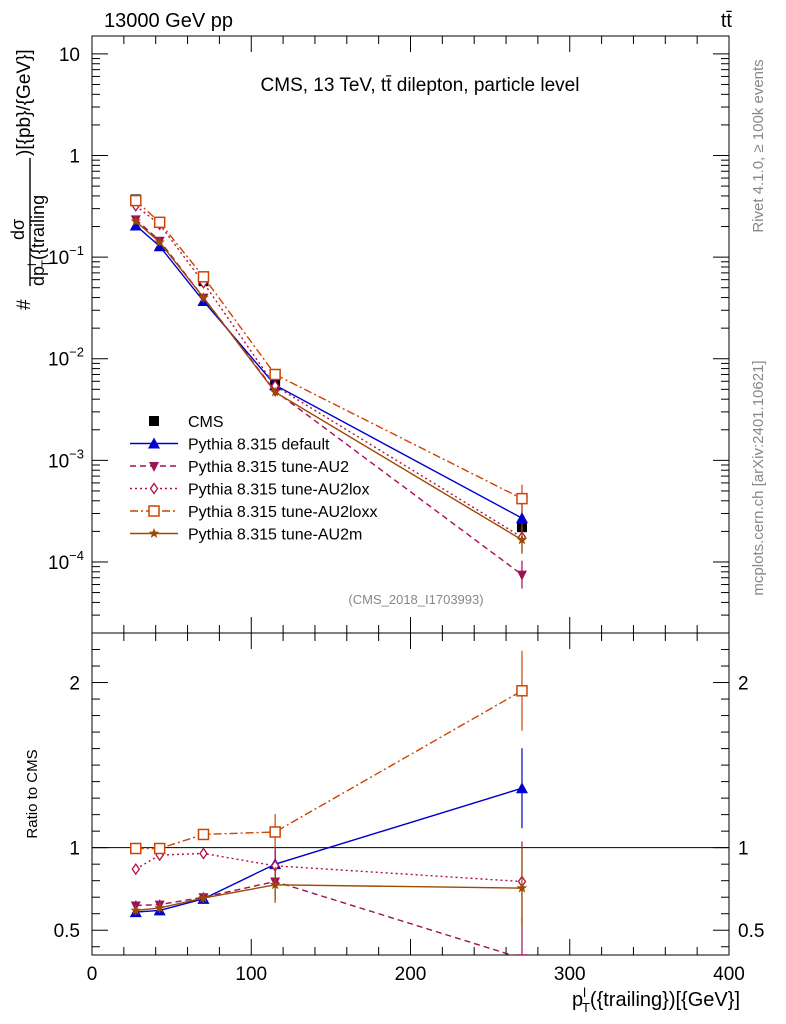 The width and height of the screenshot is (786, 1024). What do you see at coordinates (329, 350) in the screenshot?
I see `series-line` at bounding box center [329, 350].